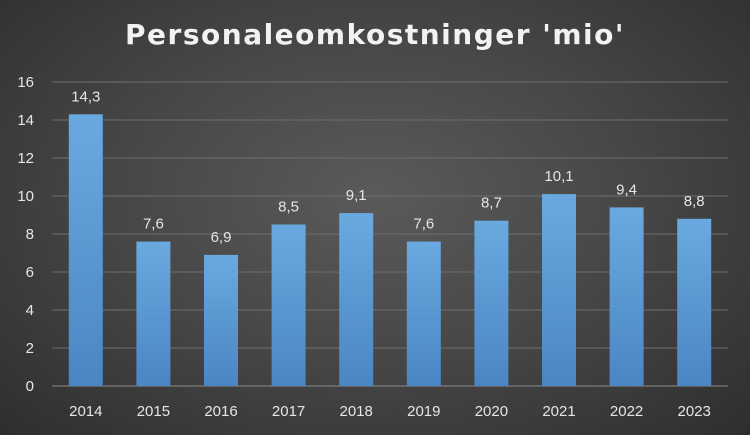 The height and width of the screenshot is (435, 750). Describe the element at coordinates (558, 411) in the screenshot. I see `x-tick-label: 2021` at that location.